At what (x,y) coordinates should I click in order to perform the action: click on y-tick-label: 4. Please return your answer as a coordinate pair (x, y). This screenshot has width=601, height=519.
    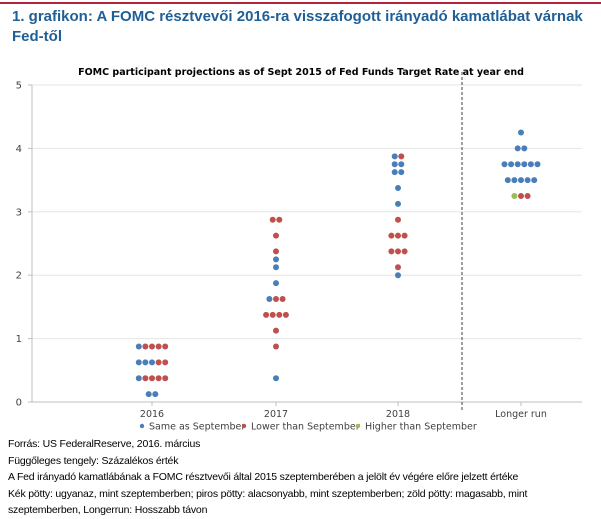
    Looking at the image, I should click on (19, 149).